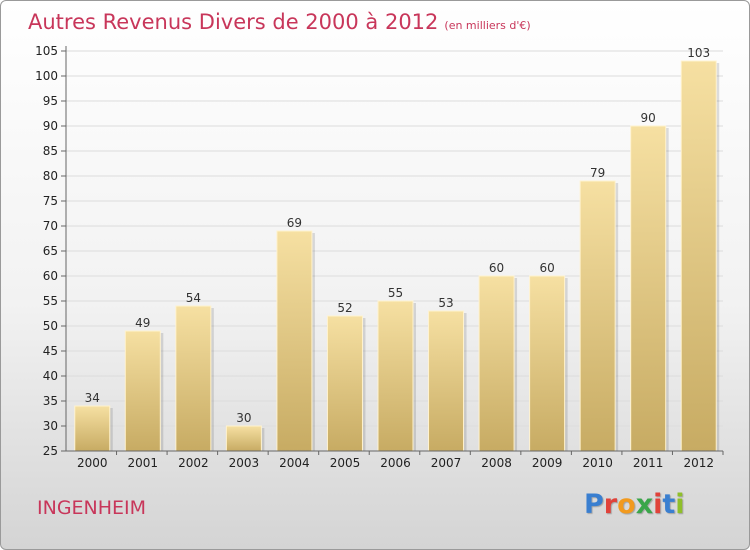 The image size is (750, 550). Describe the element at coordinates (698, 463) in the screenshot. I see `x-tick-label: 2012` at that location.